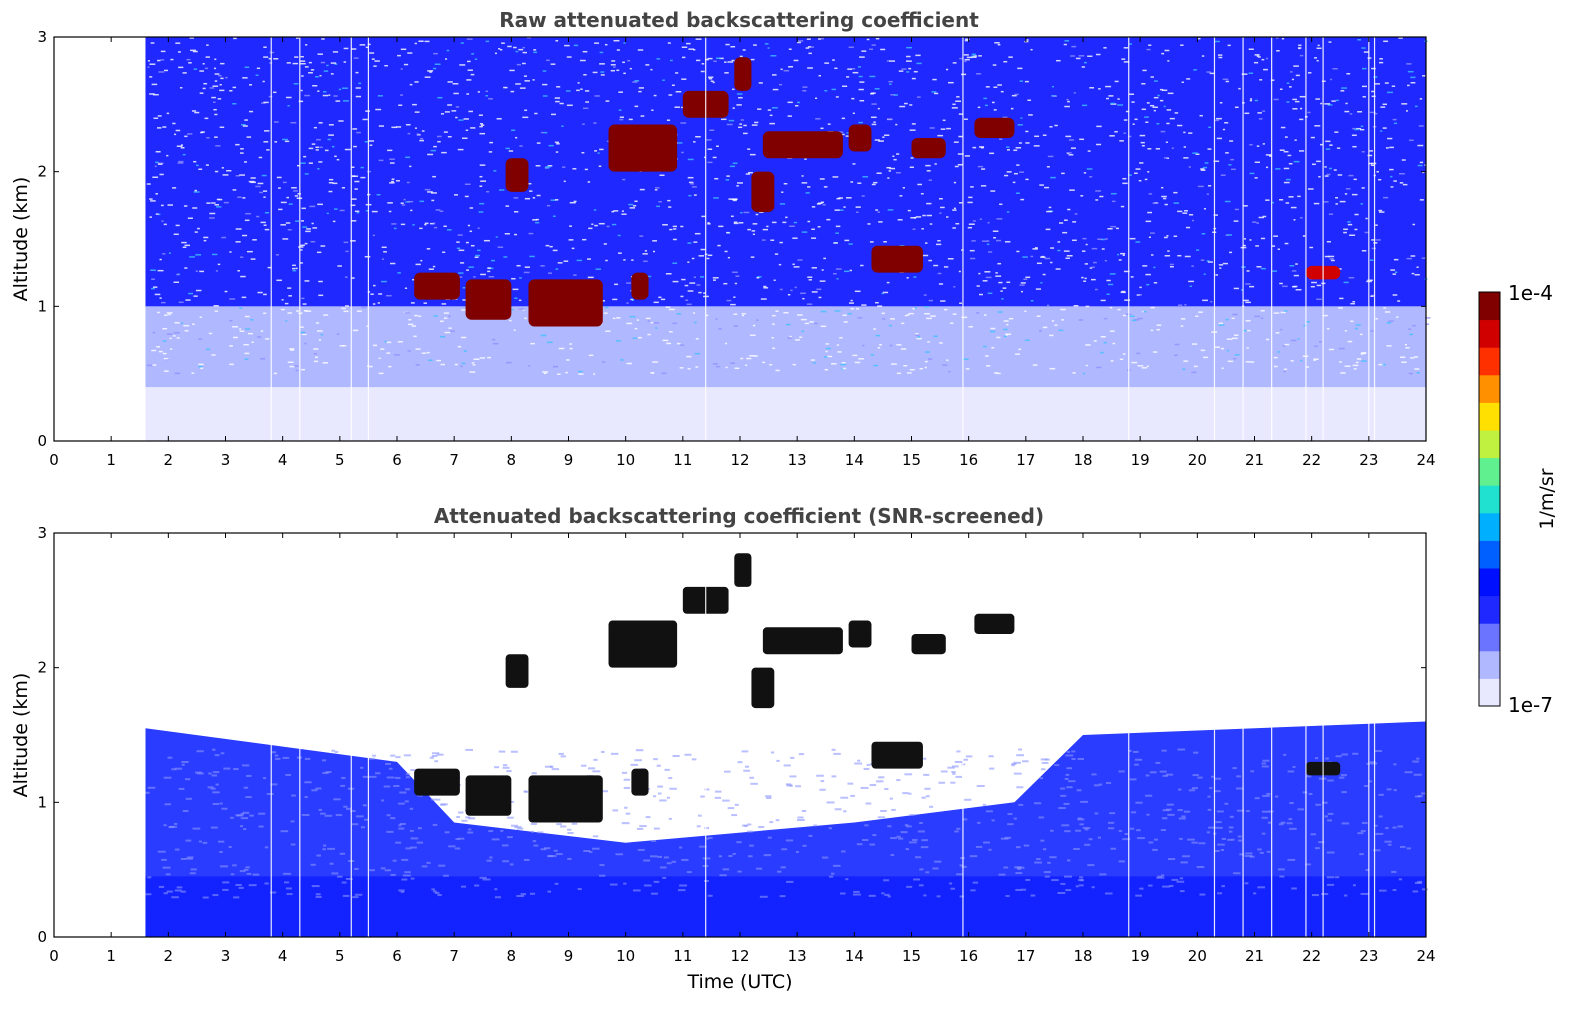 This screenshot has width=1595, height=1020. Describe the element at coordinates (111, 956) in the screenshot. I see `x-tick-label: 1` at that location.